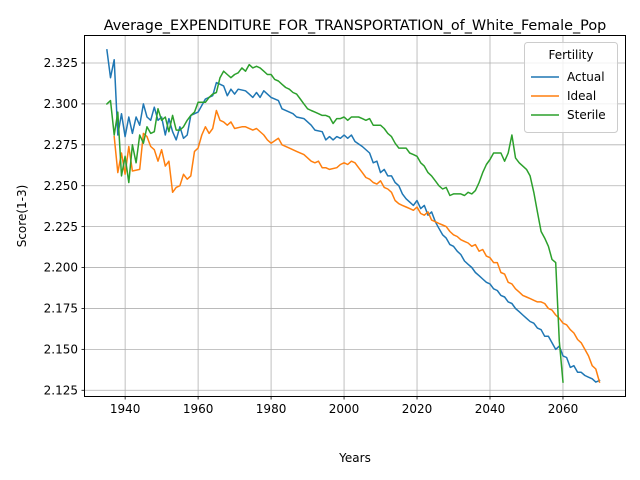 This screenshot has width=640, height=480. What do you see at coordinates (61, 104) in the screenshot?
I see `y-tick-label: 2.300` at bounding box center [61, 104].